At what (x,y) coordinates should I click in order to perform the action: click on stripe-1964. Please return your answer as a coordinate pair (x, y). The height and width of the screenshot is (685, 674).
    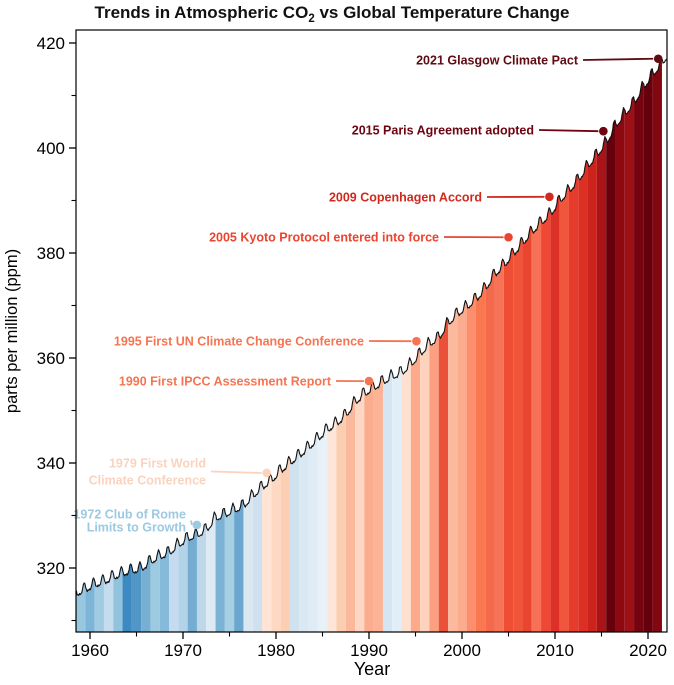
    Looking at the image, I should click on (127, 331).